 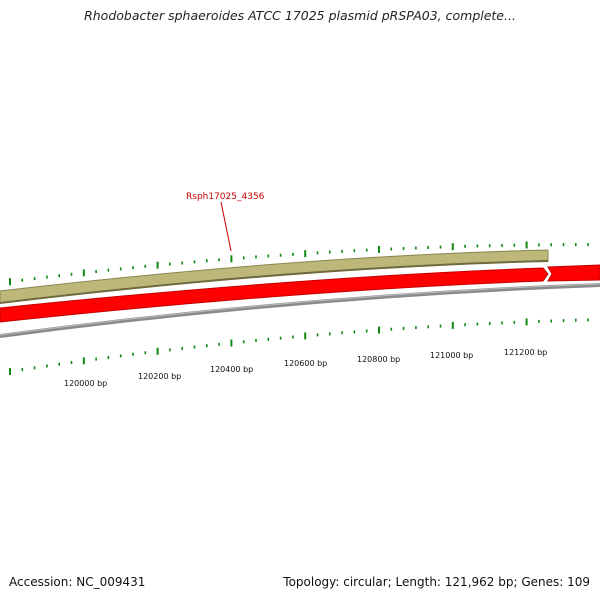 I want to click on upper-tick-ring, so click(x=299, y=263).